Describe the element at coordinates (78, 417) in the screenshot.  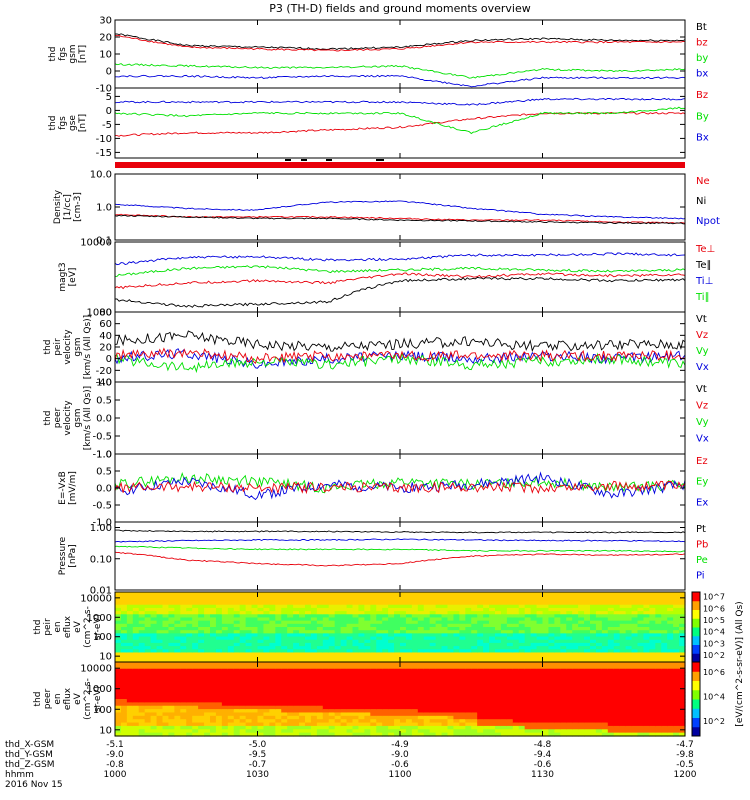
I see `ylabel-line: gsm` at that location.